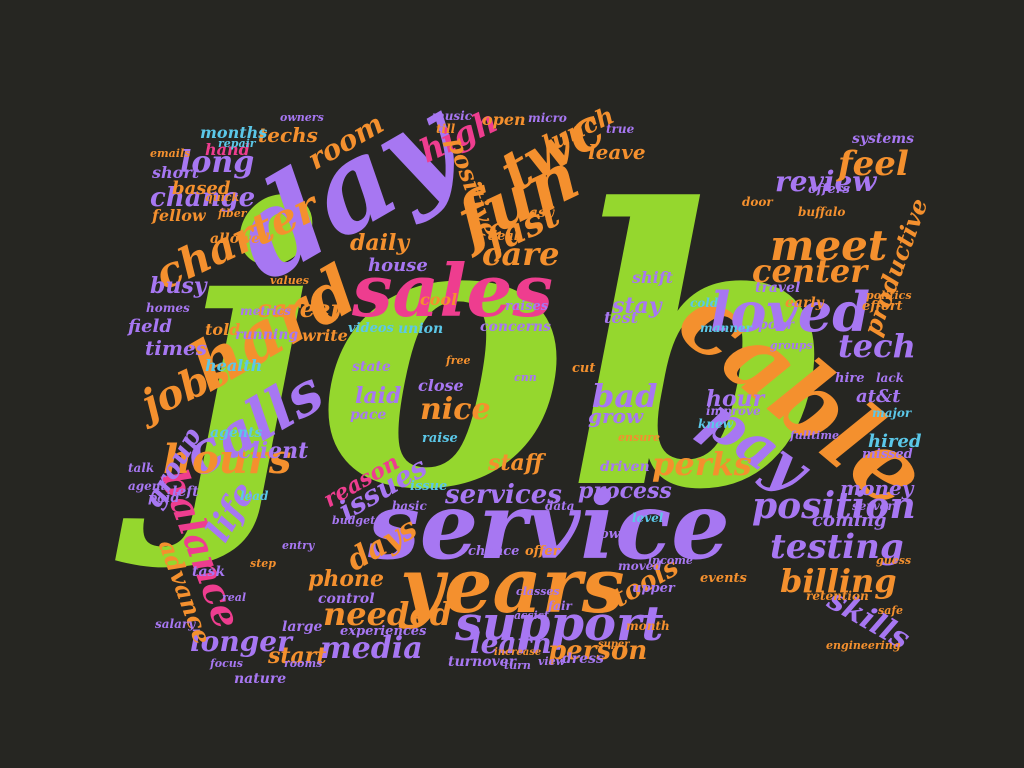 This screenshot has width=1024, height=768. Describe the element at coordinates (440, 438) in the screenshot. I see `word-raise: raise` at that location.